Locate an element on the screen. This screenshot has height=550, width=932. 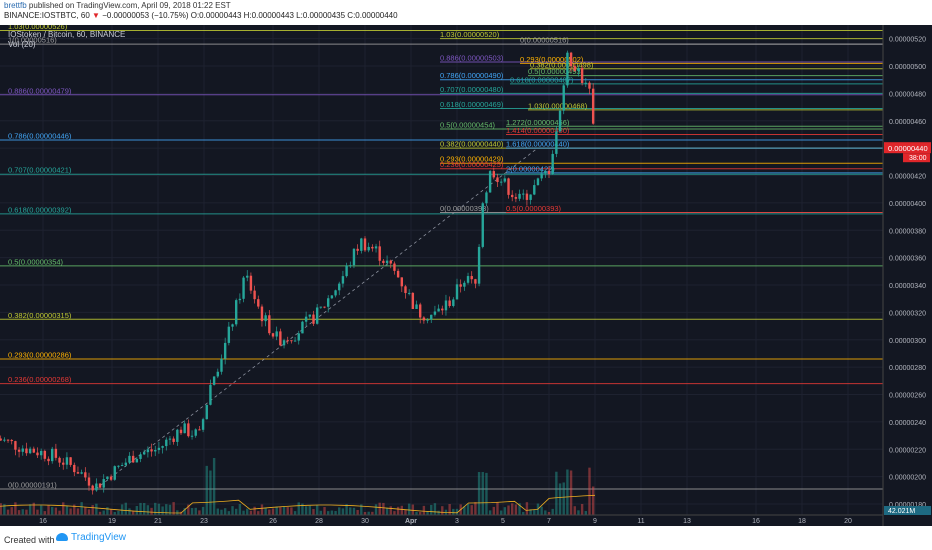
chart-legend-title: IOStoken / Bitcoin, 60, BINANCE is located at coordinates (66, 34).